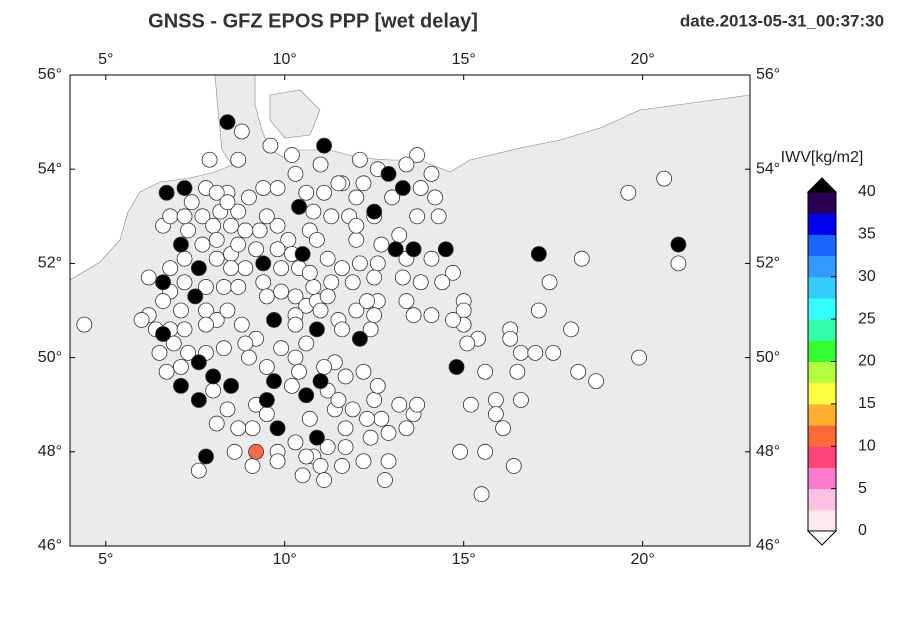 The image size is (922, 622). What do you see at coordinates (50, 74) in the screenshot?
I see `y-tick-label-left: 56°` at bounding box center [50, 74].